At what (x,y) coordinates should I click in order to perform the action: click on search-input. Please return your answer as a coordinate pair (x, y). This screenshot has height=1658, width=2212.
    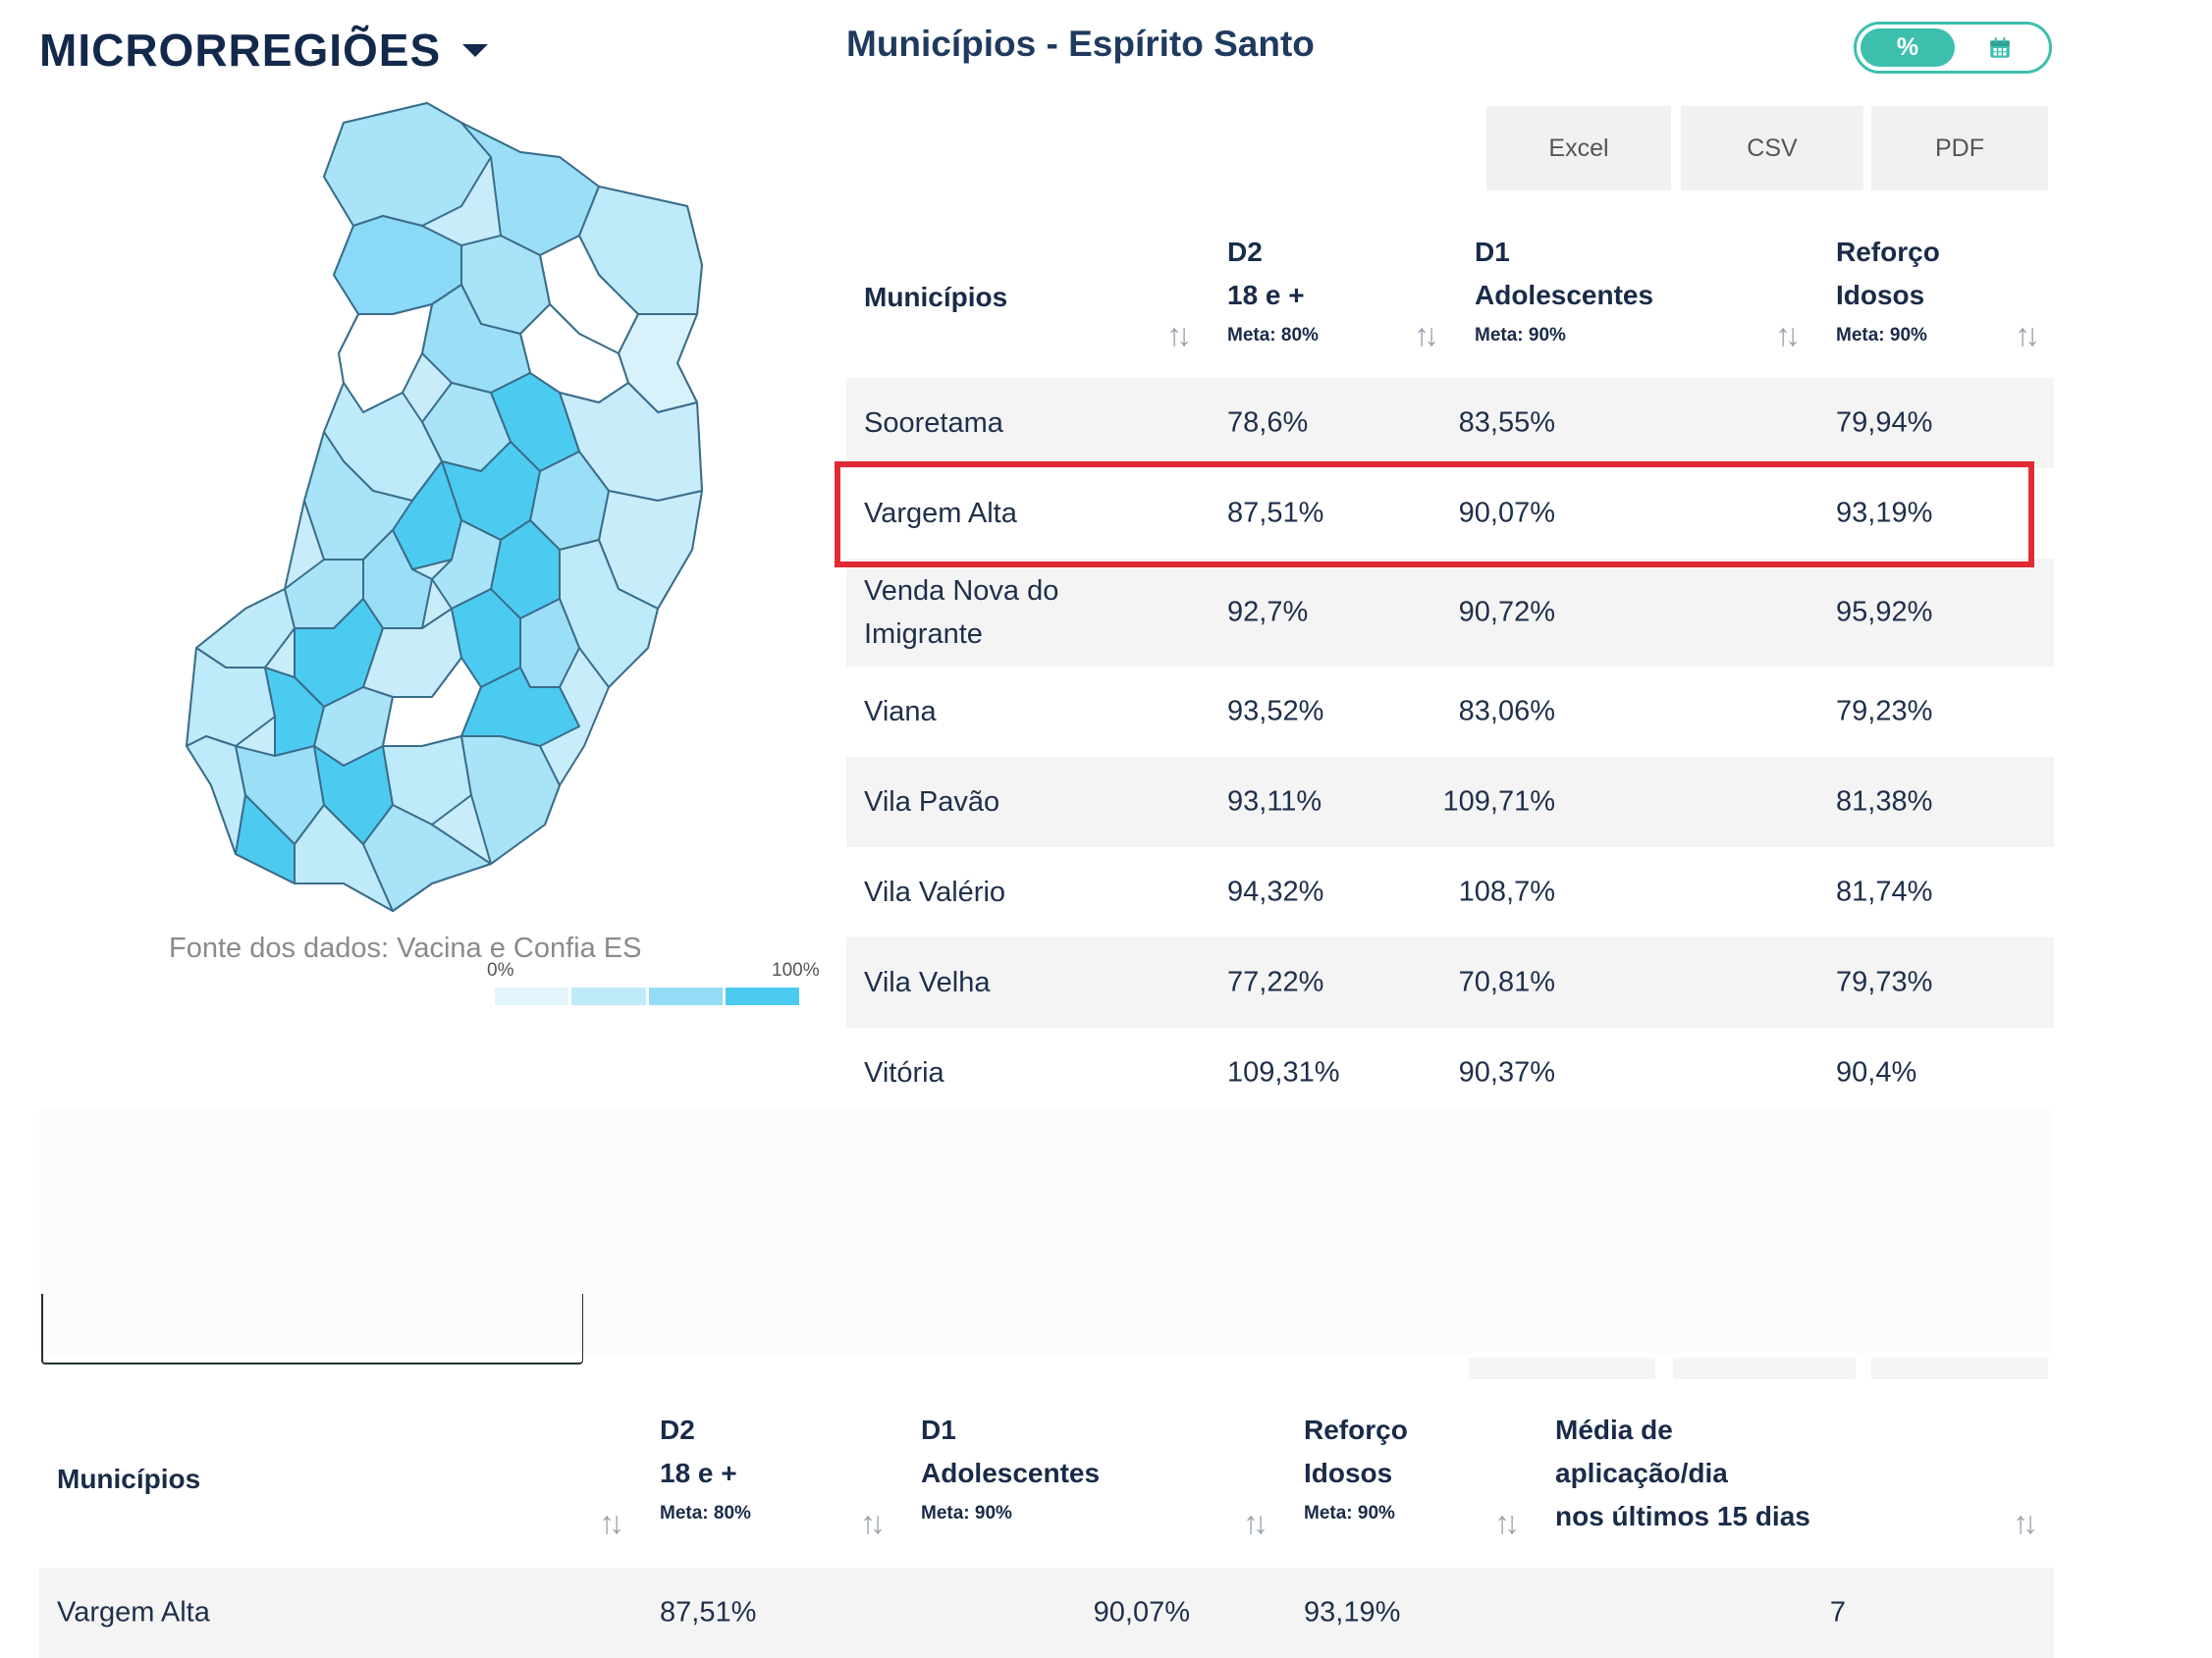
    Looking at the image, I should click on (312, 1329).